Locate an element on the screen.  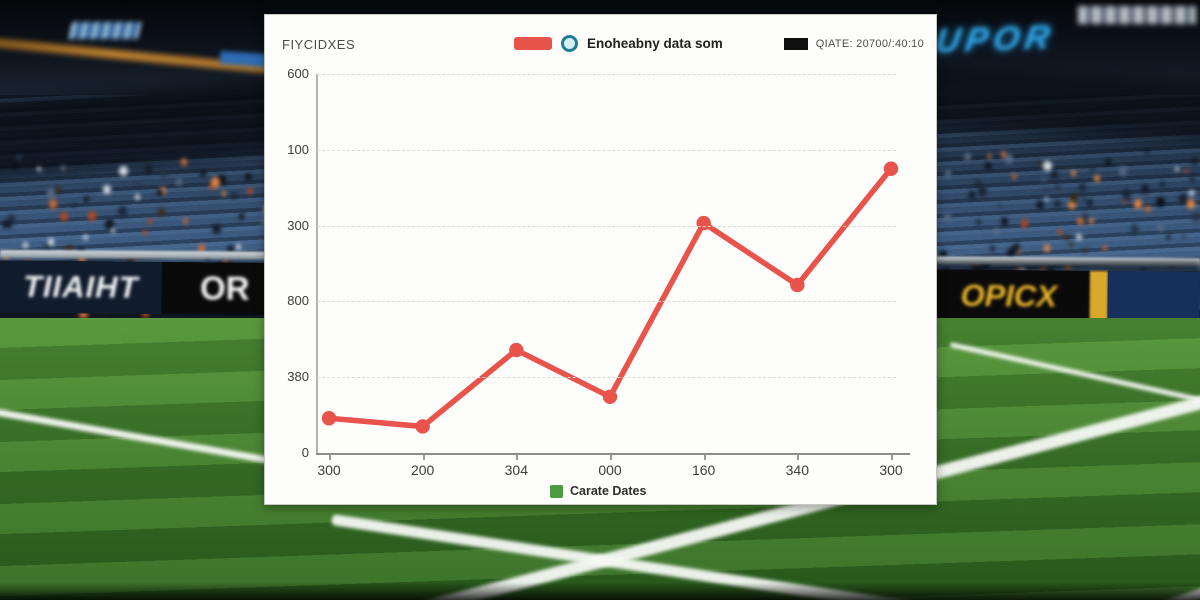
x-axis-tick-label: 300 is located at coordinates (891, 470).